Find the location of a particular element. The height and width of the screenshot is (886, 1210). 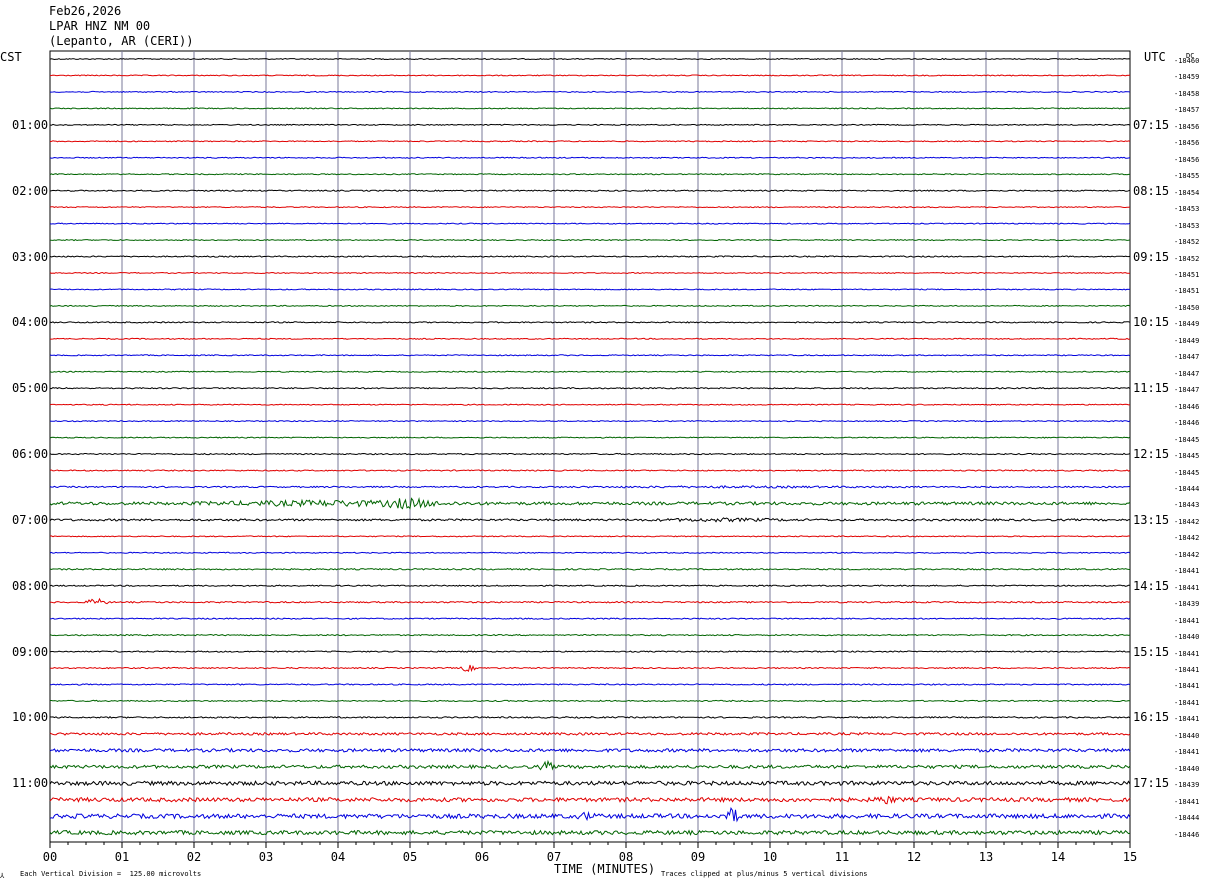

dc-offset-label: -18458 is located at coordinates (1187, 93).